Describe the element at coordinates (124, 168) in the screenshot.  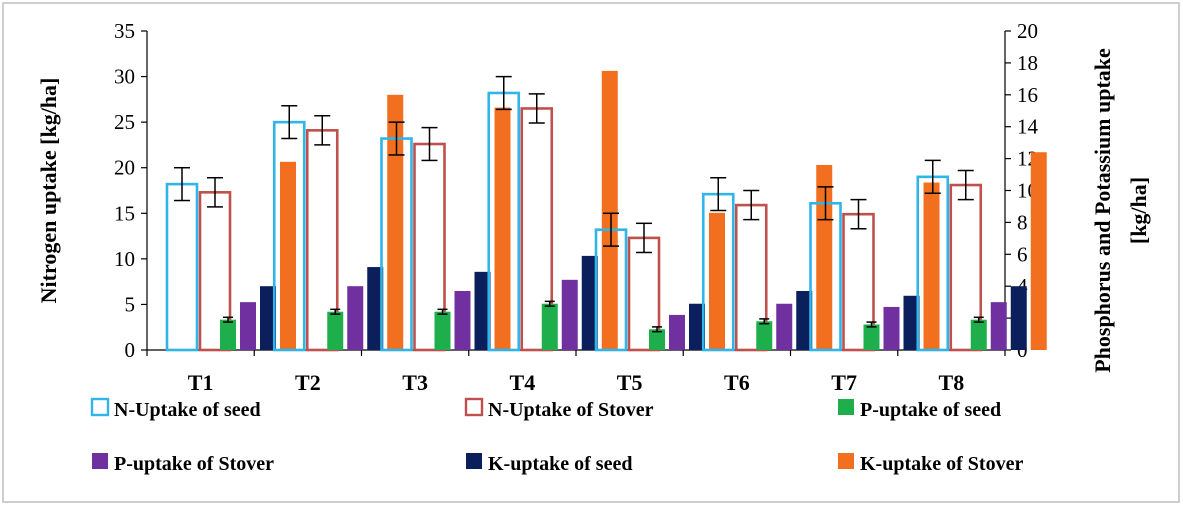
I see `left-axis-tick-label: 20` at that location.